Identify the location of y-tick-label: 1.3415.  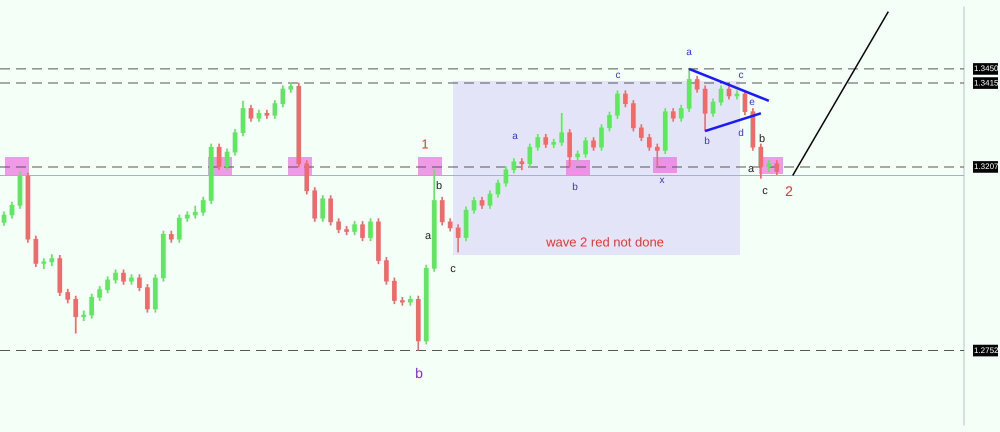
(987, 83).